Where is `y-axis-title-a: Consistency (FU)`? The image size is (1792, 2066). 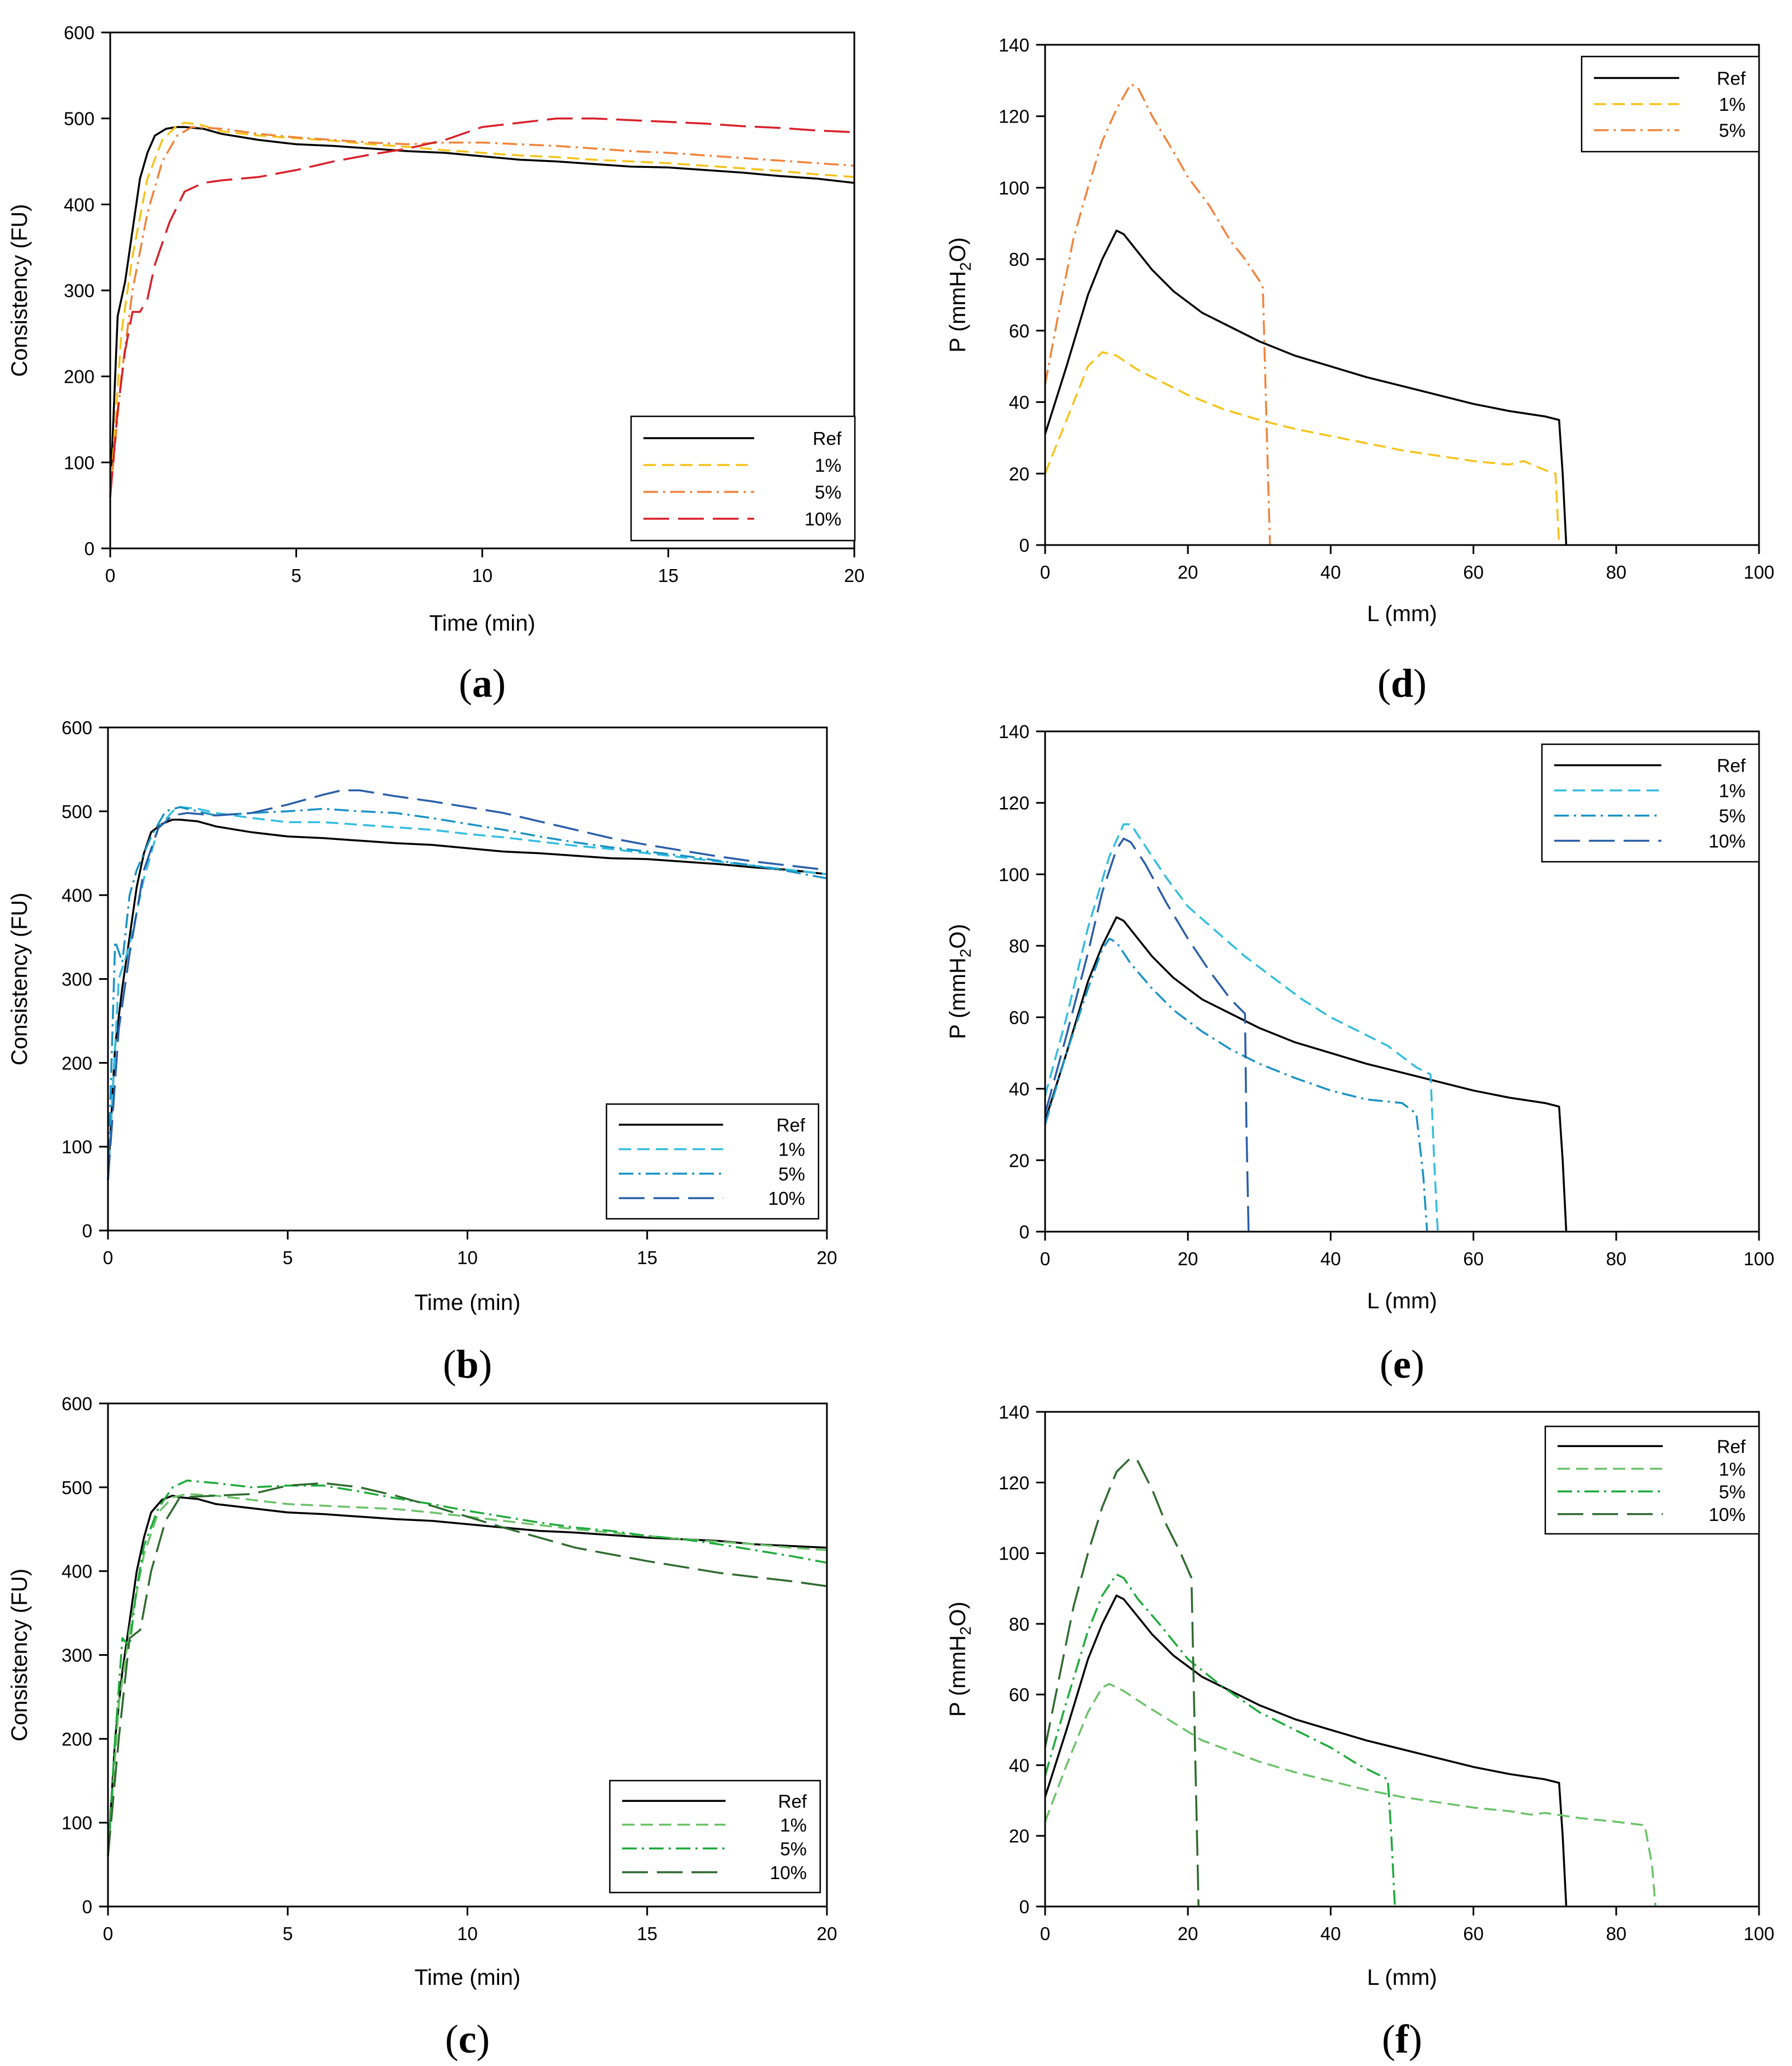 y-axis-title-a: Consistency (FU) is located at coordinates (19, 290).